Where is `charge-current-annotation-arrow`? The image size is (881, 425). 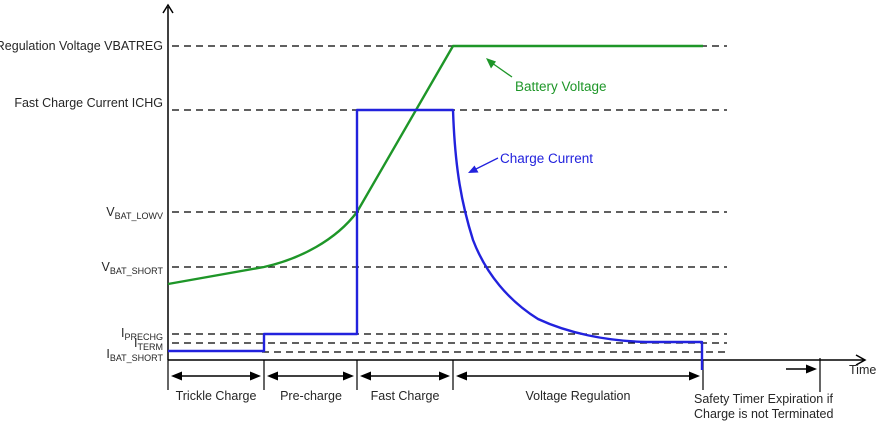 charge-current-annotation-arrow is located at coordinates (483, 165).